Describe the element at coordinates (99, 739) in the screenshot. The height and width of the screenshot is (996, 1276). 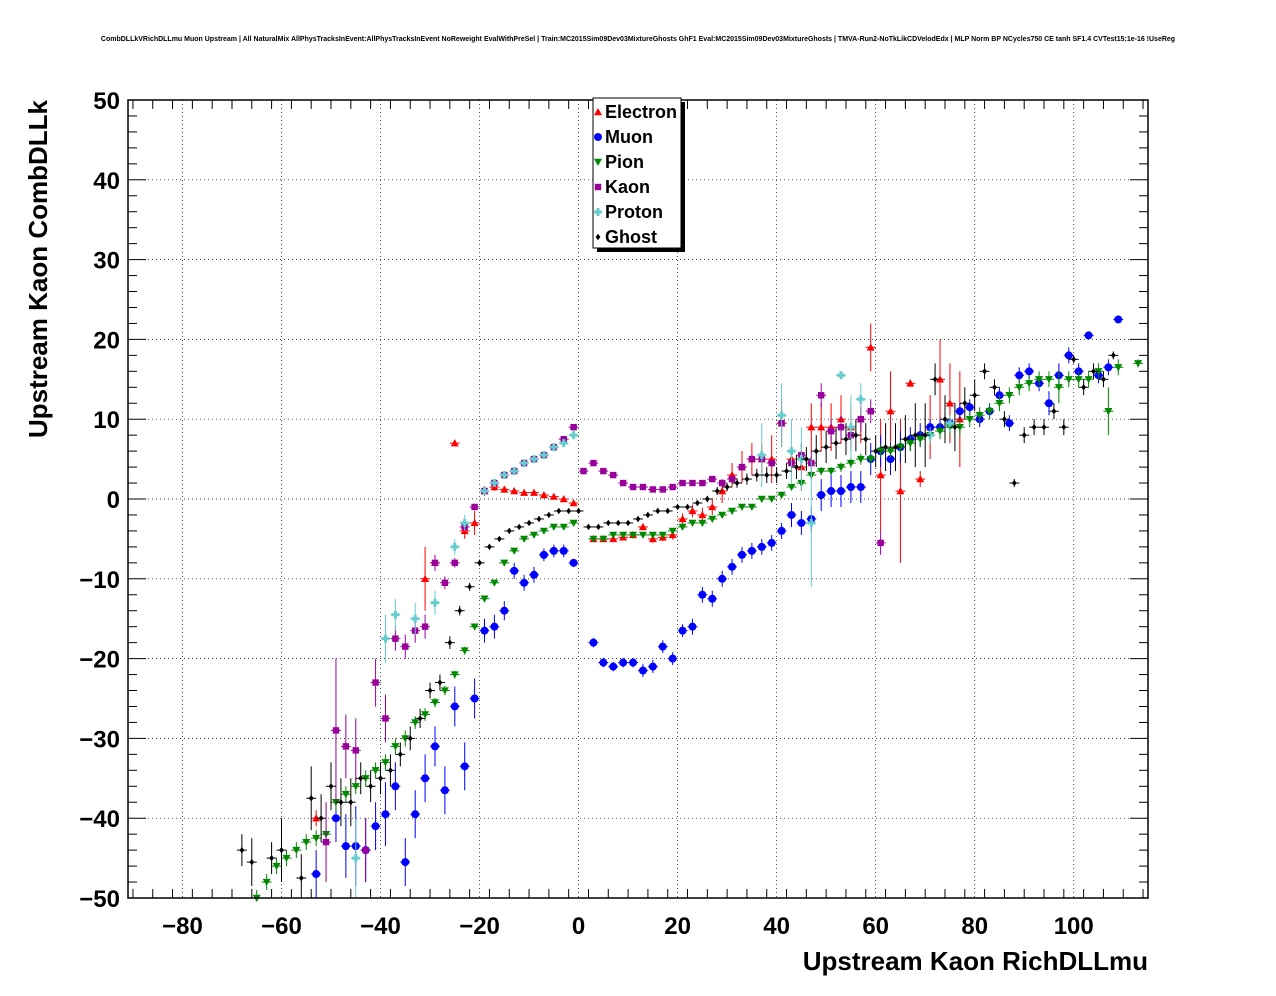
I see `y-tick-label: −30` at that location.